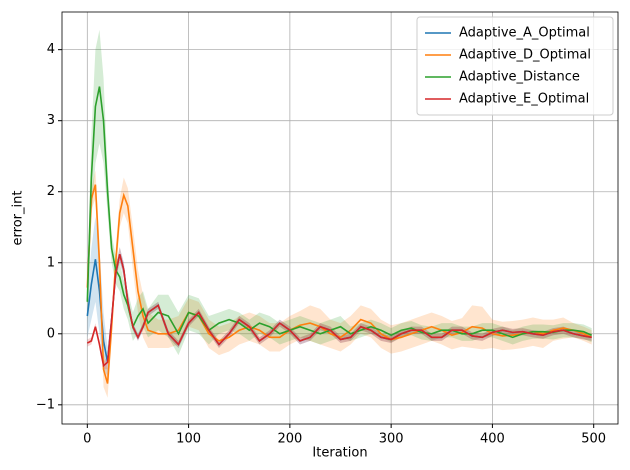 The height and width of the screenshot is (470, 630). Describe the element at coordinates (87, 439) in the screenshot. I see `x-tick-label: 0` at that location.